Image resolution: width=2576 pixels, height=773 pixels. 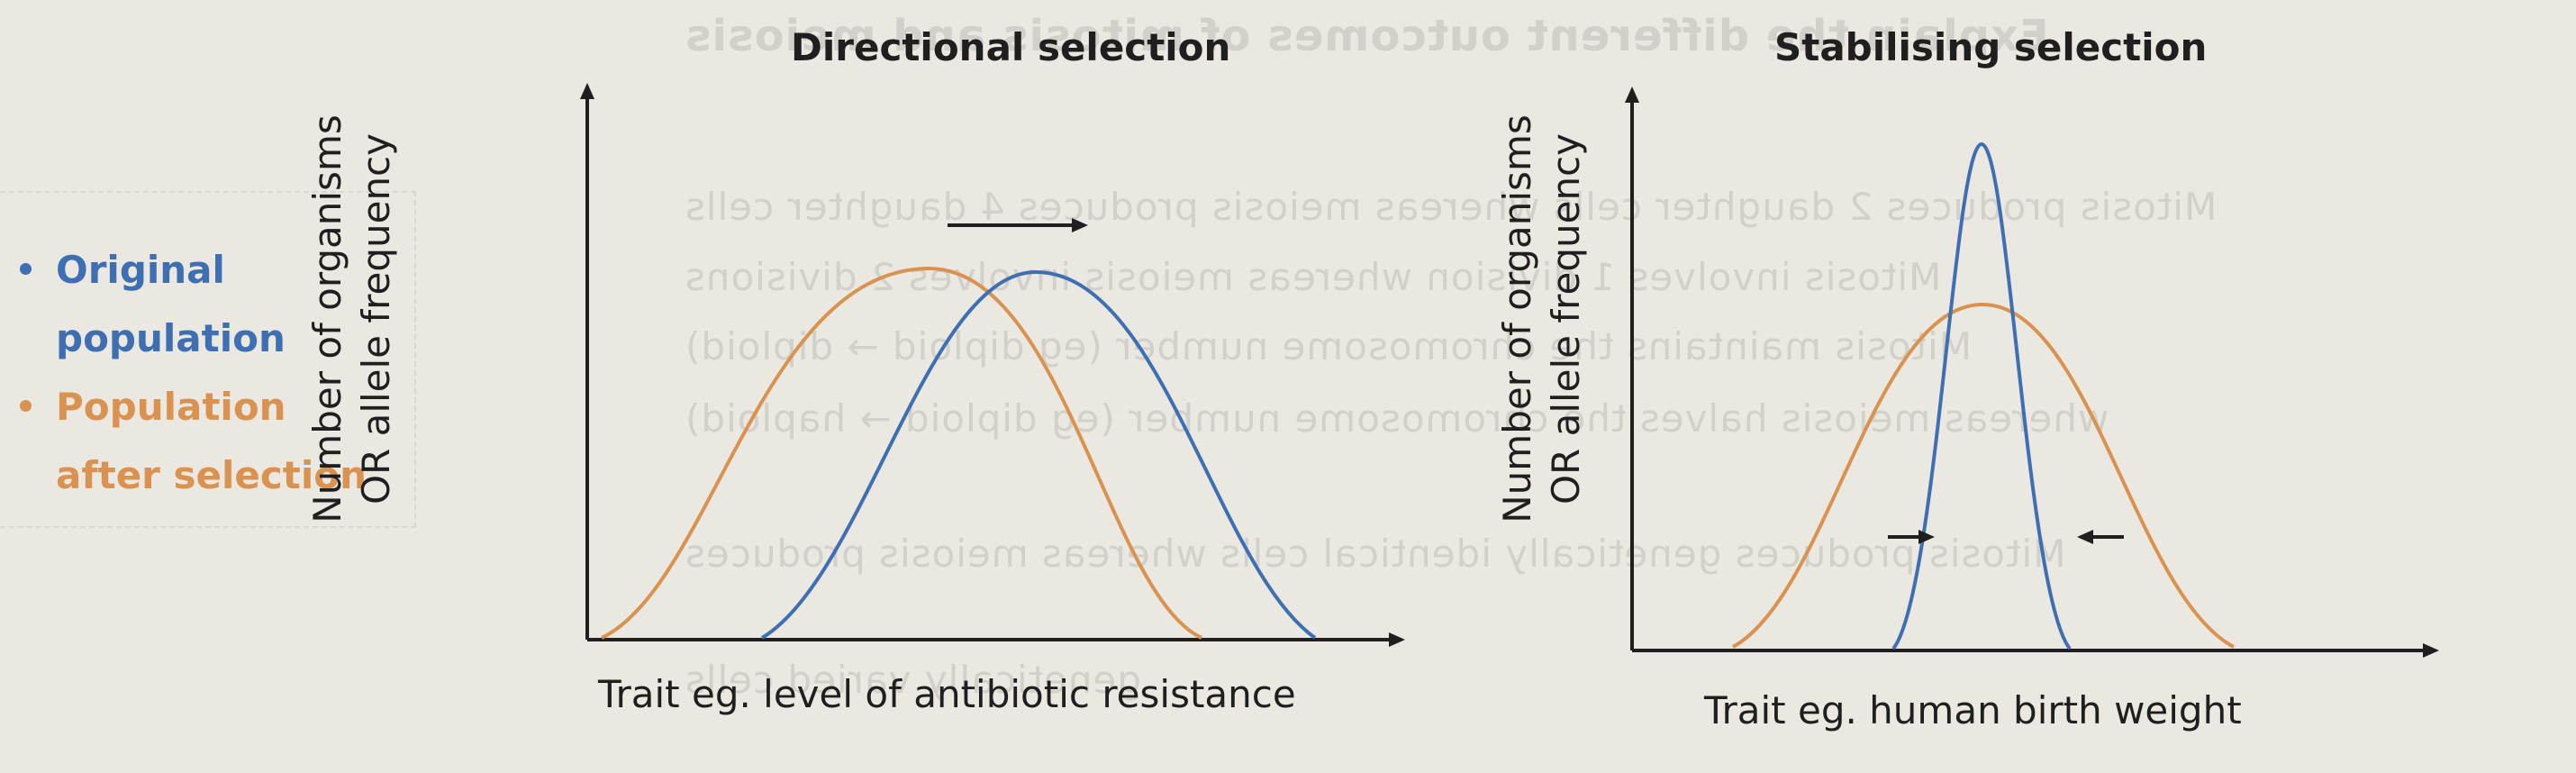 I want to click on original-population-curve-directional, so click(x=1038, y=454).